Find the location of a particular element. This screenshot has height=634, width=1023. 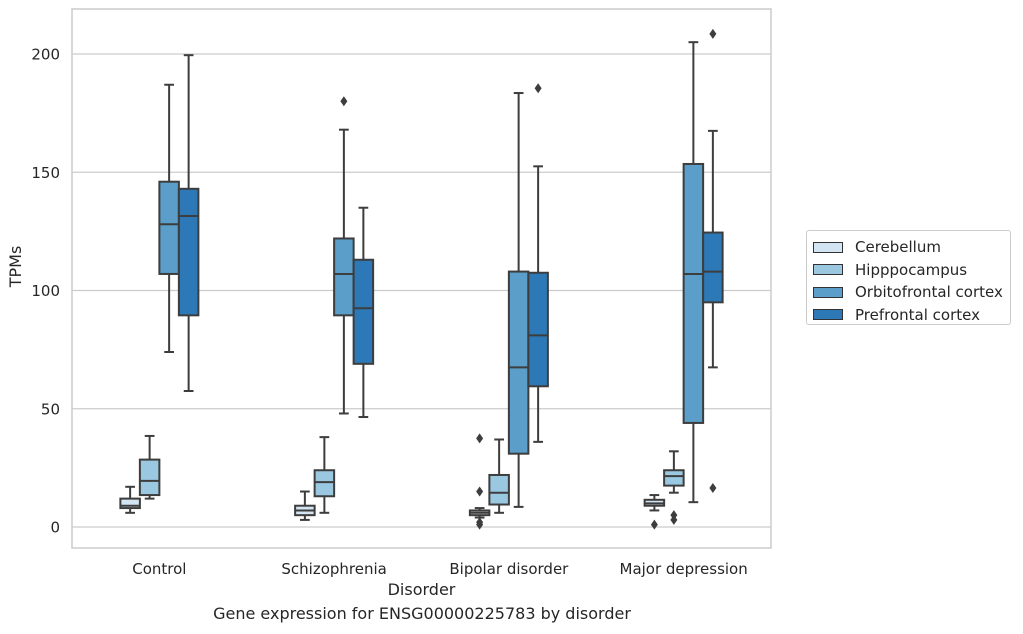

x-axis-label: Disorder is located at coordinates (422, 589).